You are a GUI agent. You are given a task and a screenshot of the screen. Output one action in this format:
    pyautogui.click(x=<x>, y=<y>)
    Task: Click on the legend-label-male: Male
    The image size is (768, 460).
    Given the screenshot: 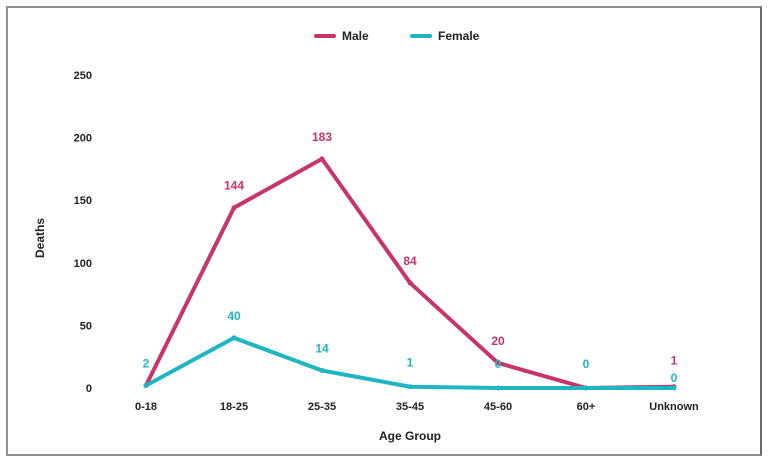 What is the action you would take?
    pyautogui.click(x=355, y=36)
    